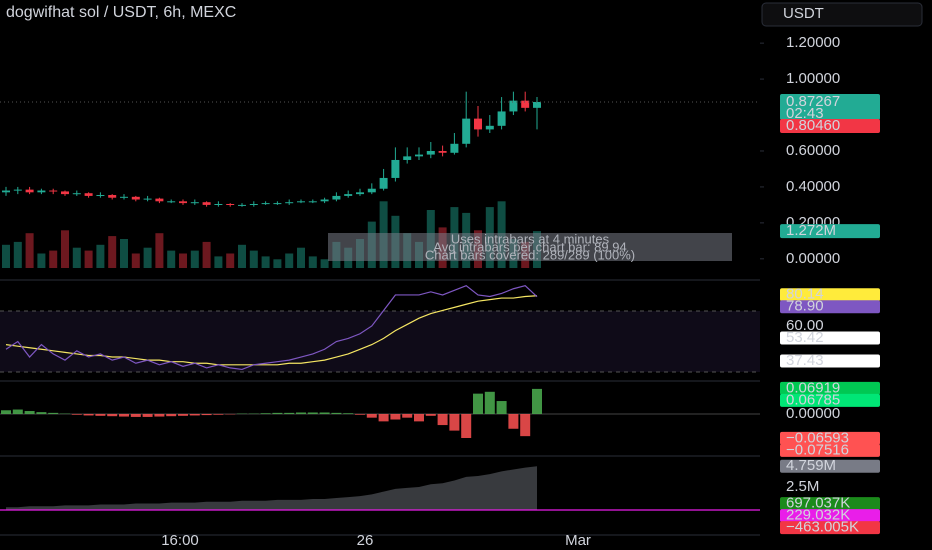 The height and width of the screenshot is (550, 932). Describe the element at coordinates (818, 515) in the screenshot. I see `axis-label: 229.032K` at that location.